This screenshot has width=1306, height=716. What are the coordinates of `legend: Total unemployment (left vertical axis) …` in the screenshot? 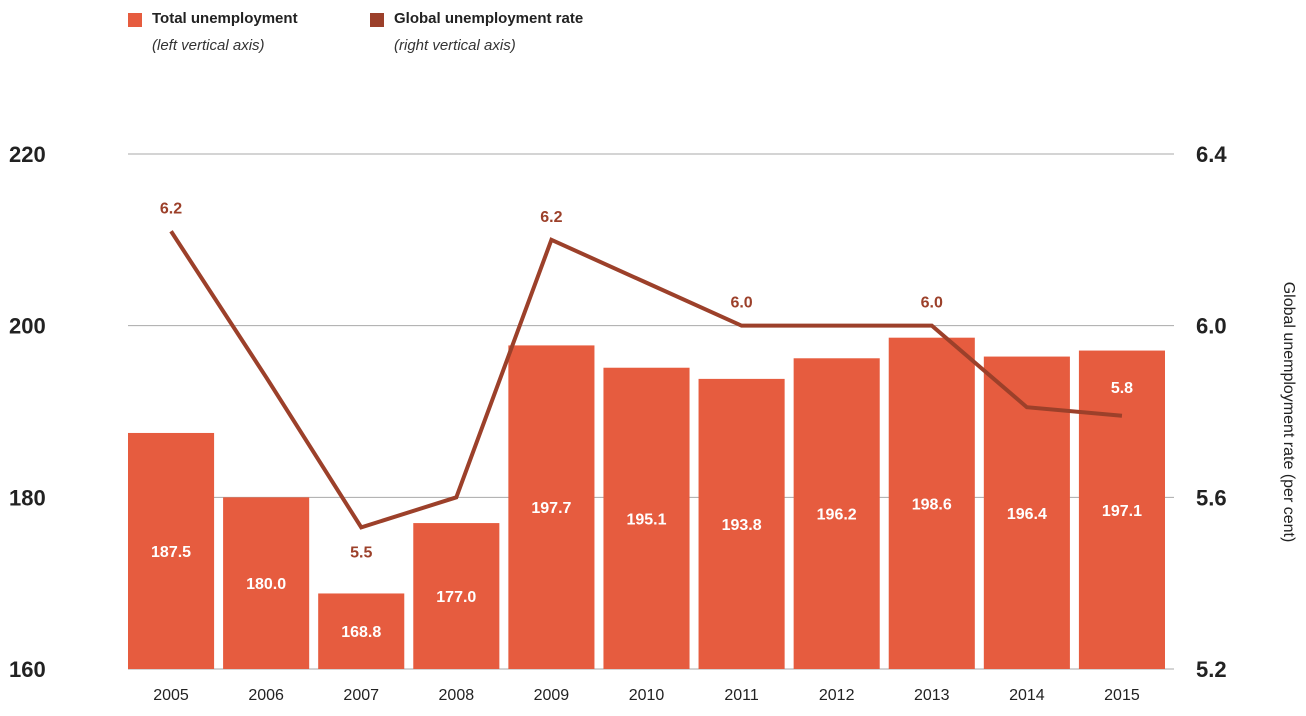 It's located at (653, 40).